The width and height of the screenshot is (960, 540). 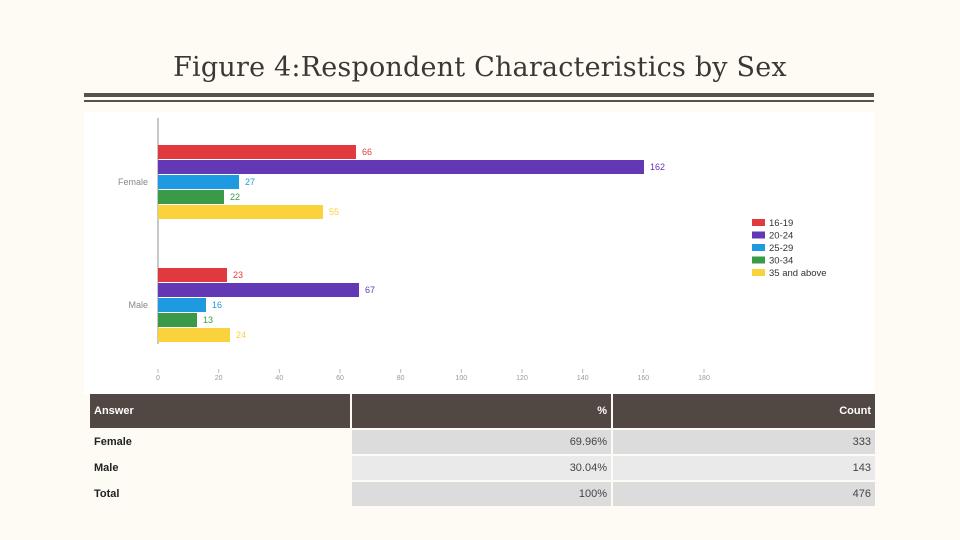 I want to click on table-cell-count: 143, so click(x=744, y=468).